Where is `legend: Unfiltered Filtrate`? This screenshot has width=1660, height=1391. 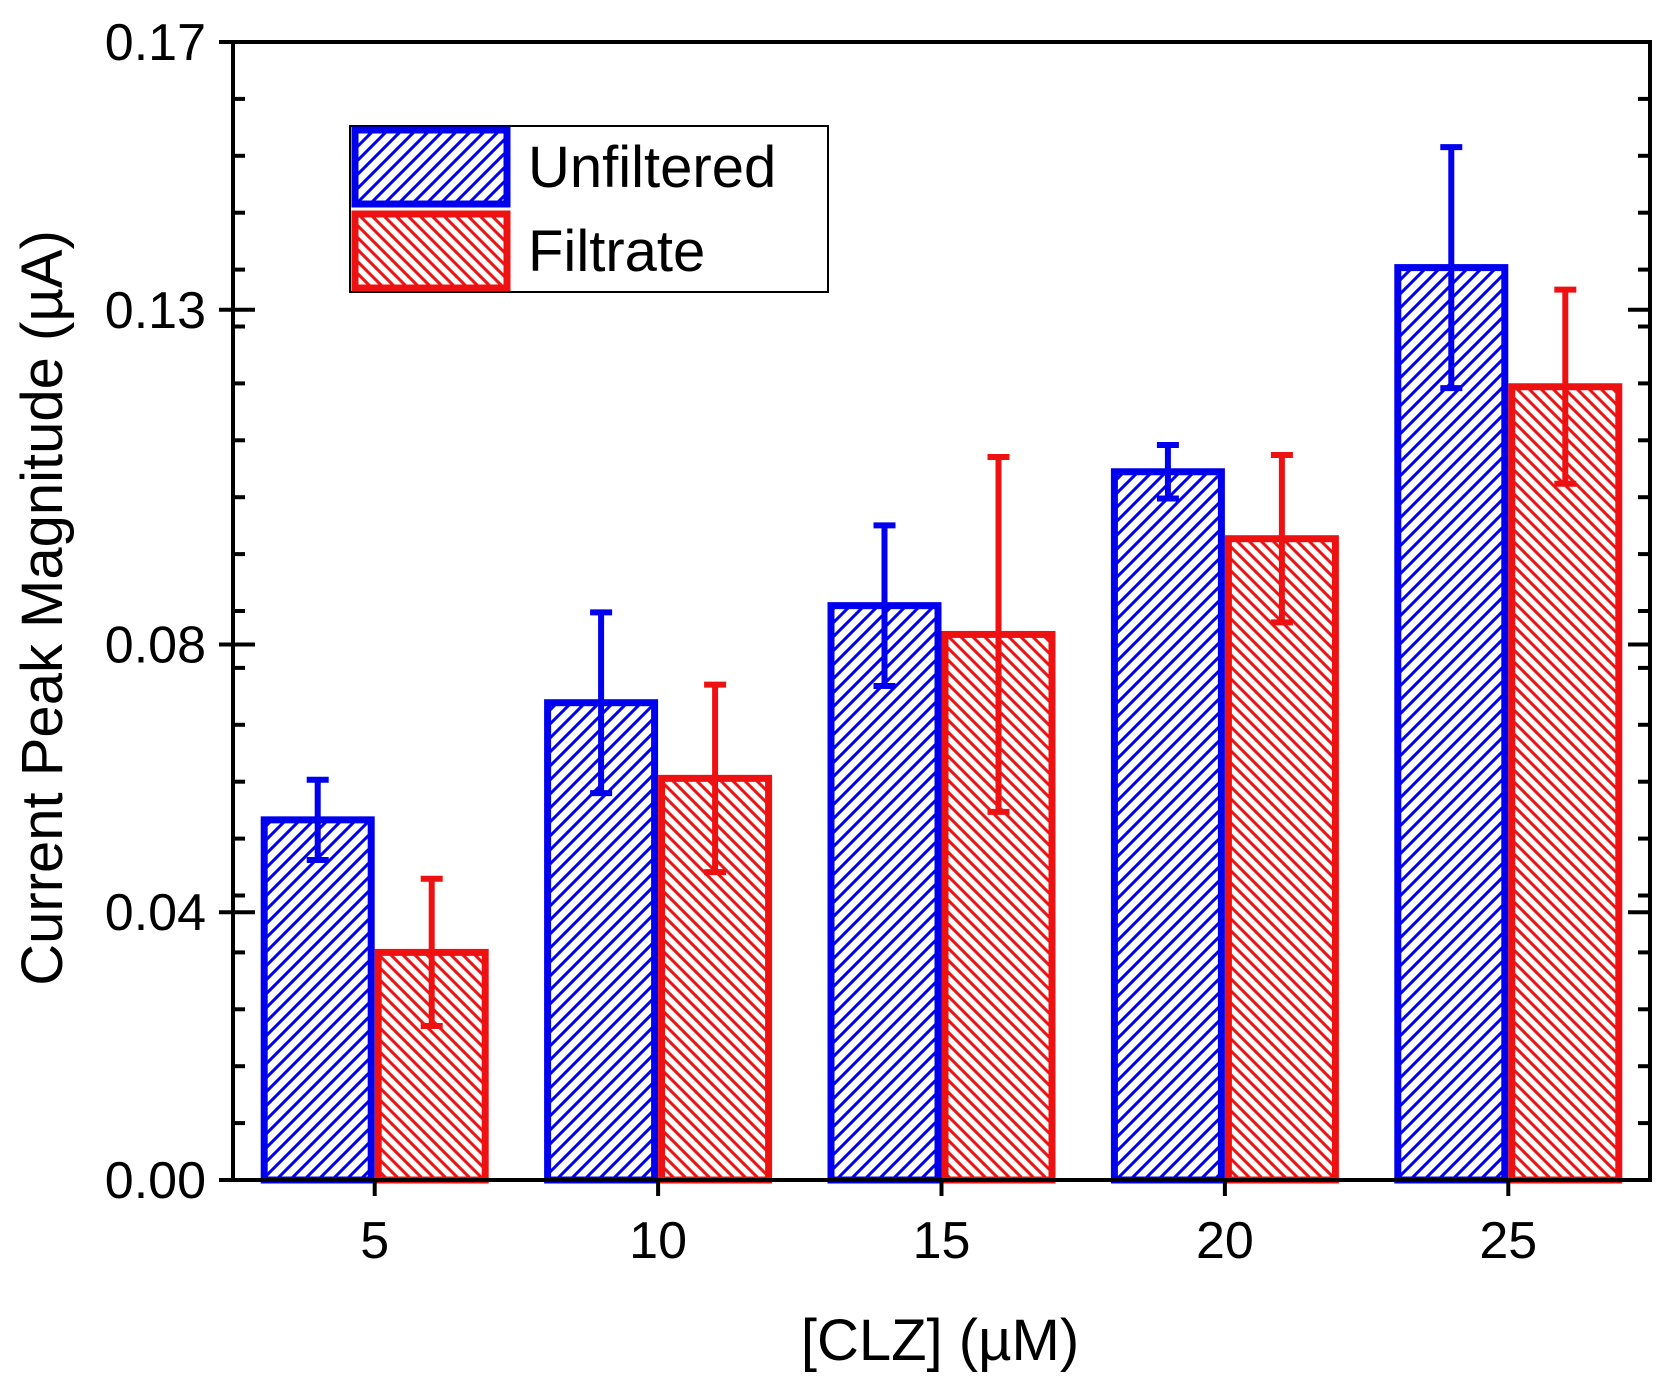
legend: Unfiltered Filtrate is located at coordinates (589, 209).